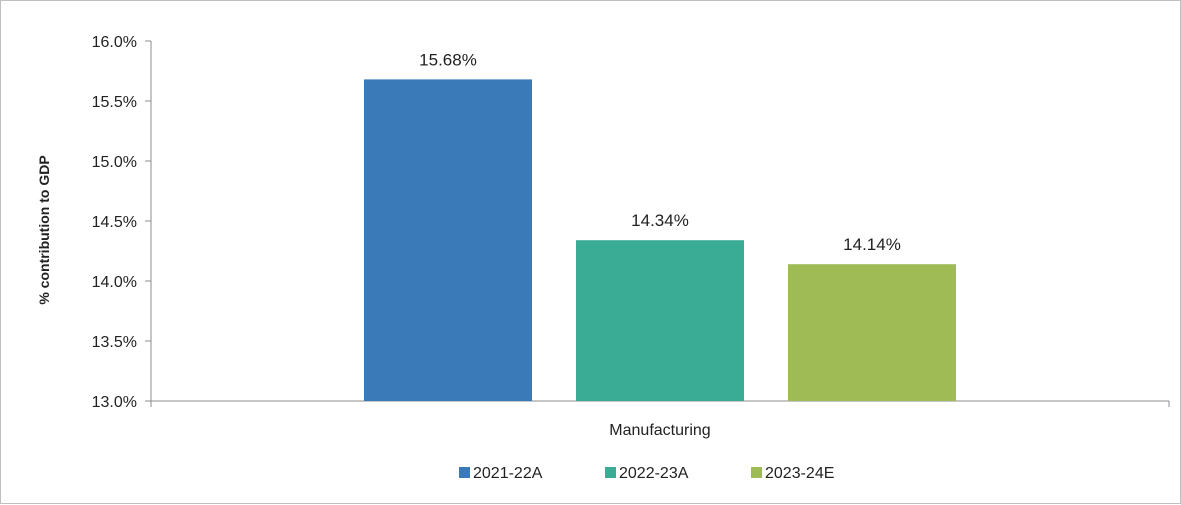 Image resolution: width=1181 pixels, height=505 pixels. What do you see at coordinates (448, 240) in the screenshot?
I see `bar-2021-22A` at bounding box center [448, 240].